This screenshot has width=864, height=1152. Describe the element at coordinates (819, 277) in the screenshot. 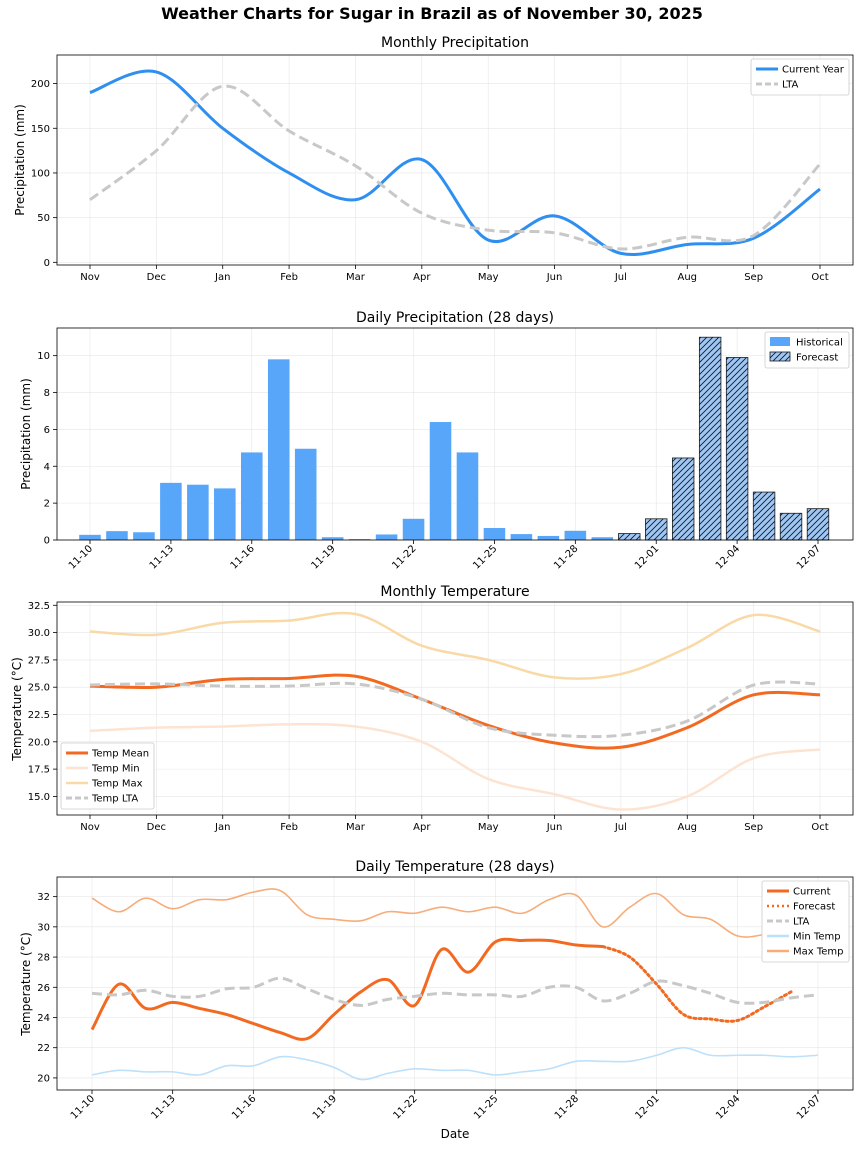

I see `chart1-x-tick-label: Oct` at that location.